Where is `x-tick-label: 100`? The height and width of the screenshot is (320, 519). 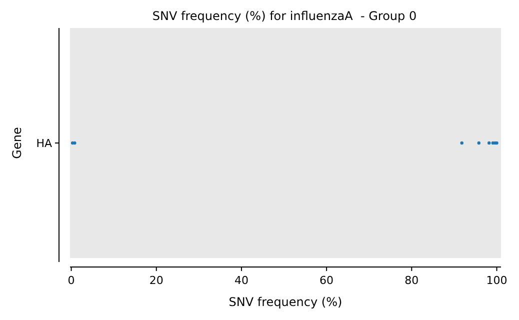 x-tick-label: 100 is located at coordinates (497, 280).